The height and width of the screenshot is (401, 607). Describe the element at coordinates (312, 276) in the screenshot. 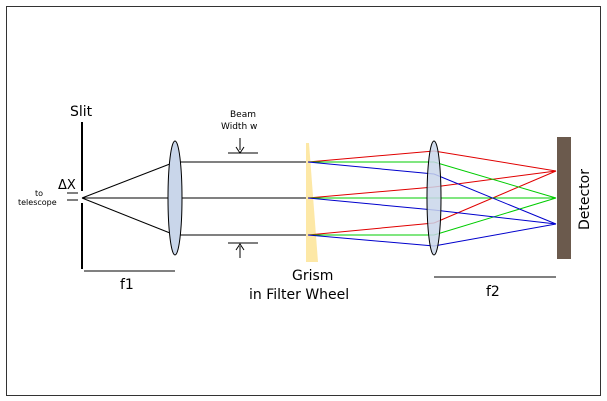

I see `grism-label-1: Grism` at that location.